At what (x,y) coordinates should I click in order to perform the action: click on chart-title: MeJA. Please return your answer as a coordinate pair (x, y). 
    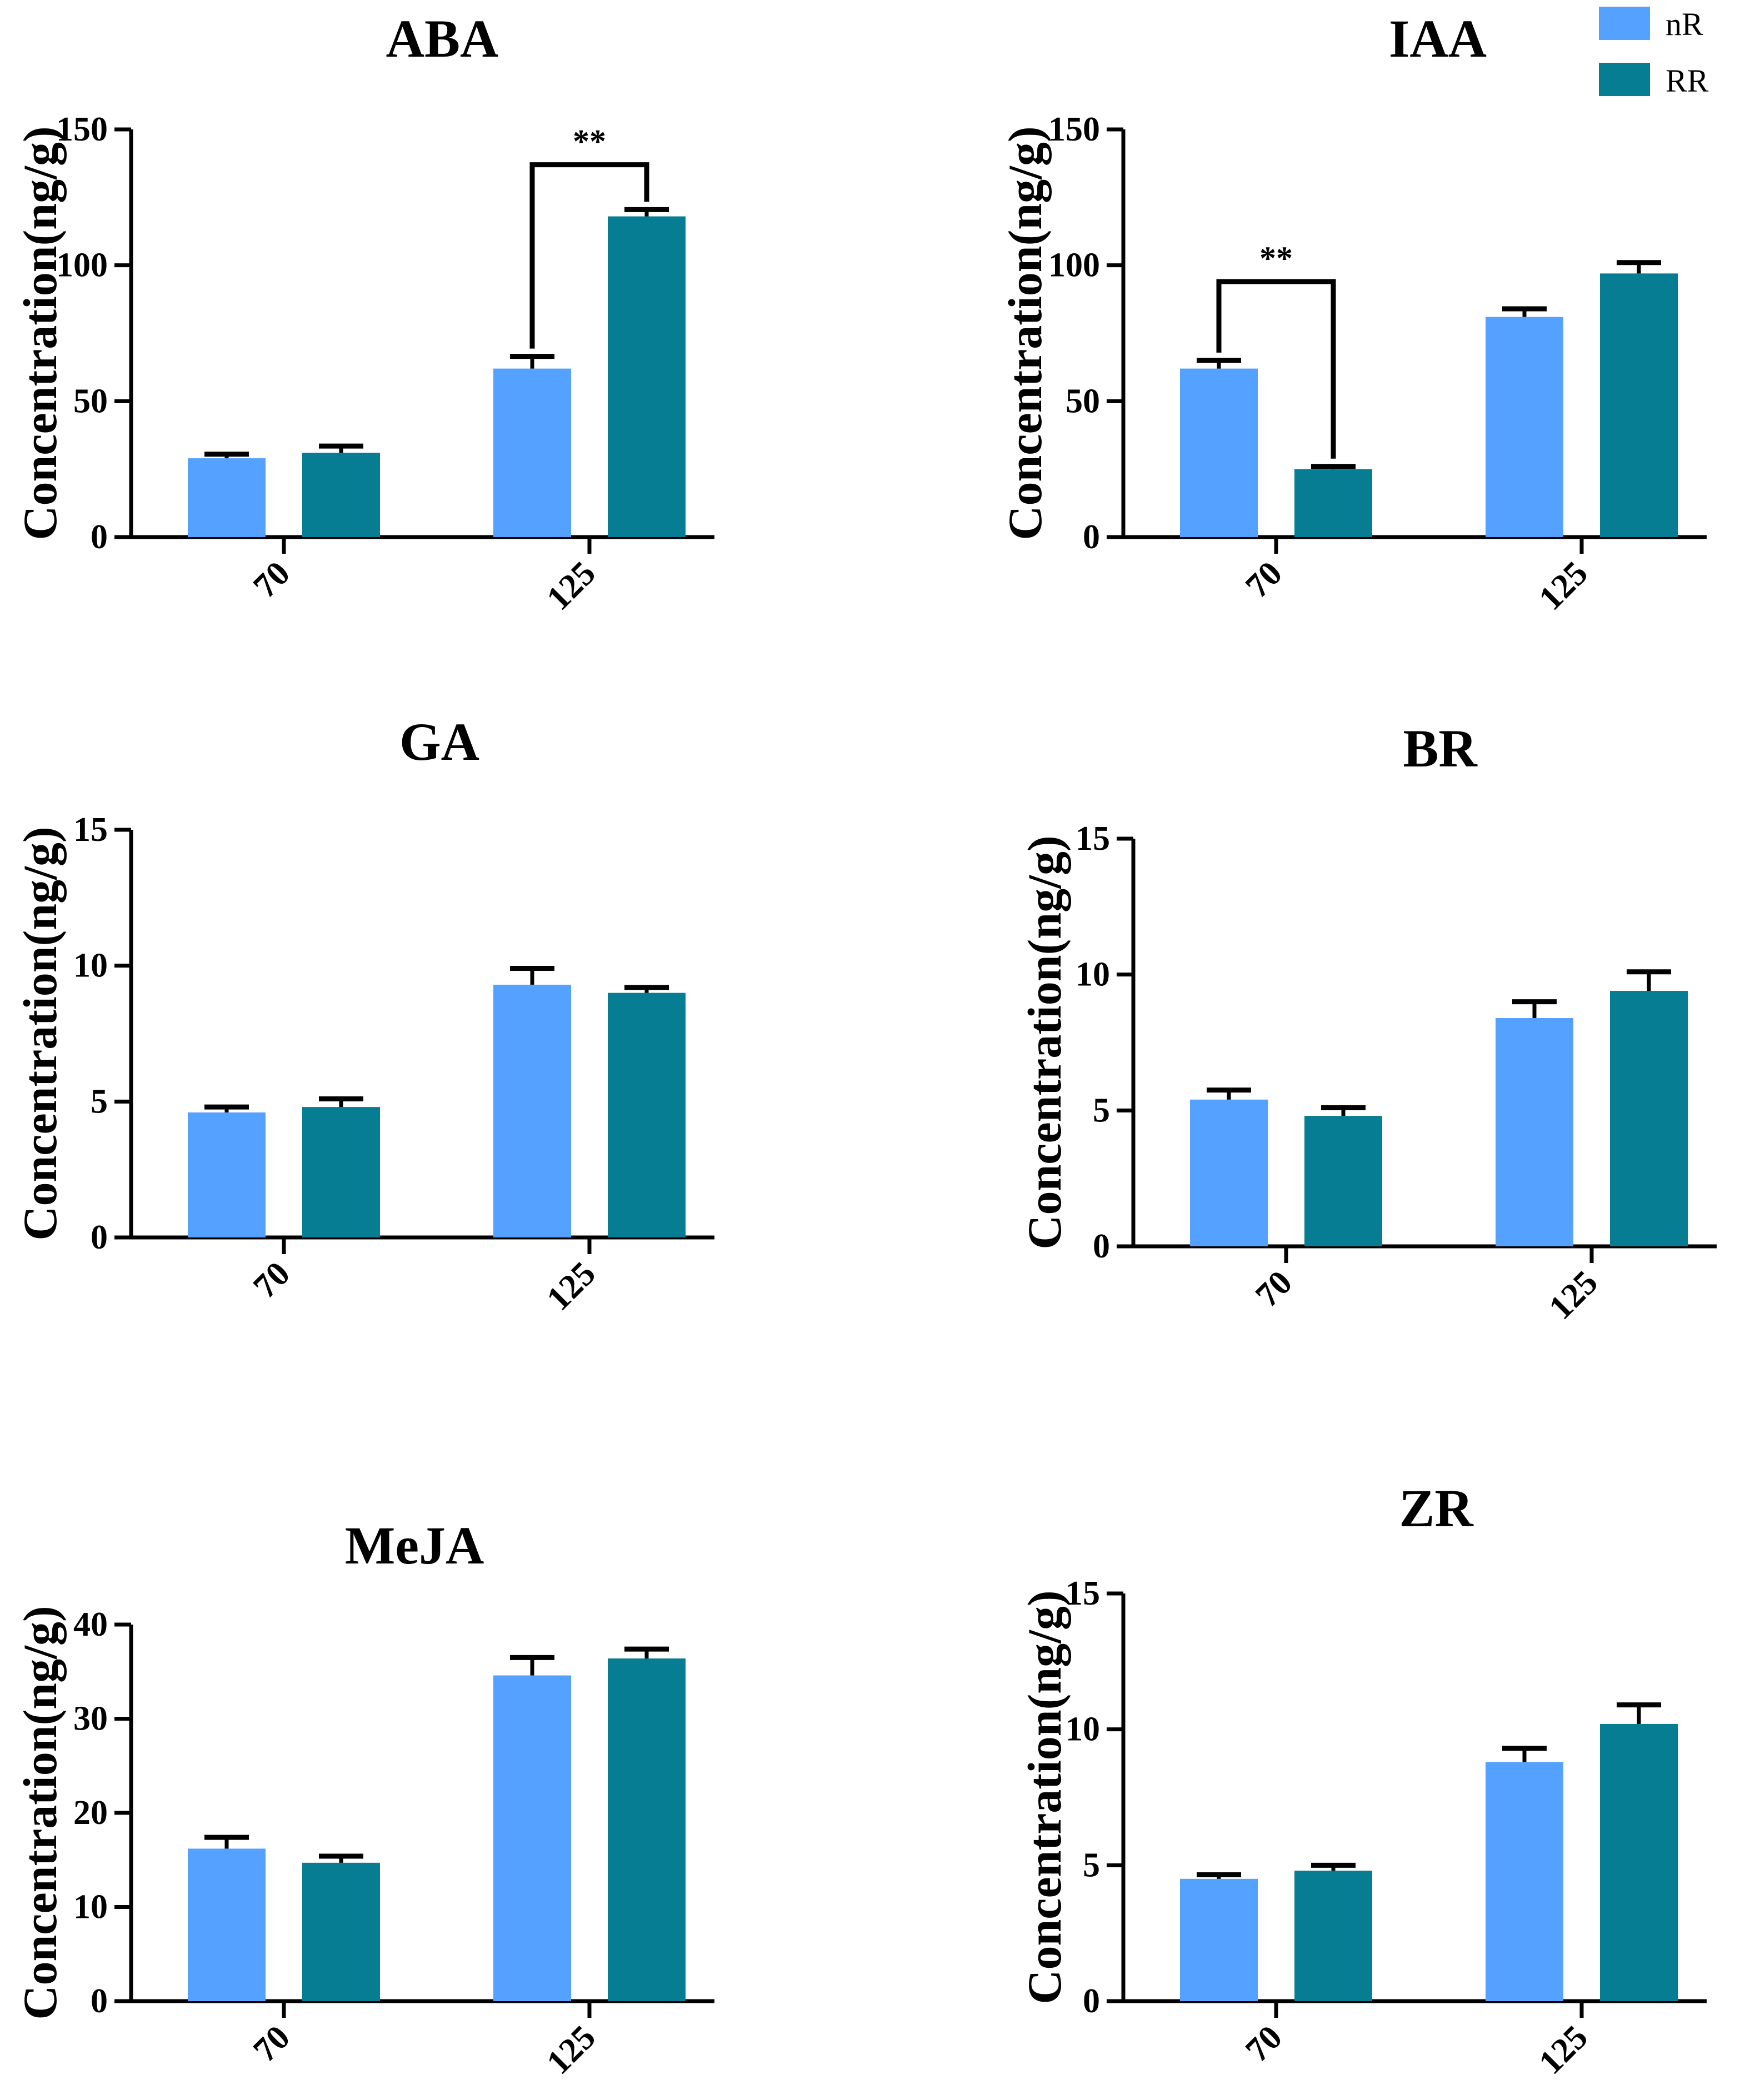
    Looking at the image, I should click on (415, 1545).